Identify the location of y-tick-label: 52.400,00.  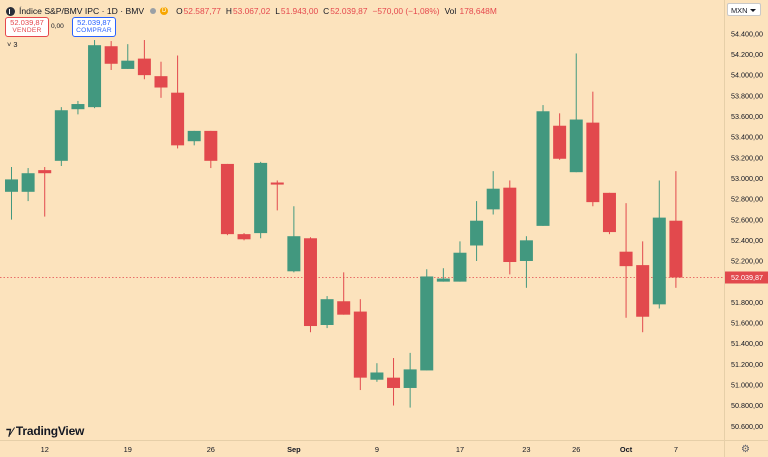
(747, 240).